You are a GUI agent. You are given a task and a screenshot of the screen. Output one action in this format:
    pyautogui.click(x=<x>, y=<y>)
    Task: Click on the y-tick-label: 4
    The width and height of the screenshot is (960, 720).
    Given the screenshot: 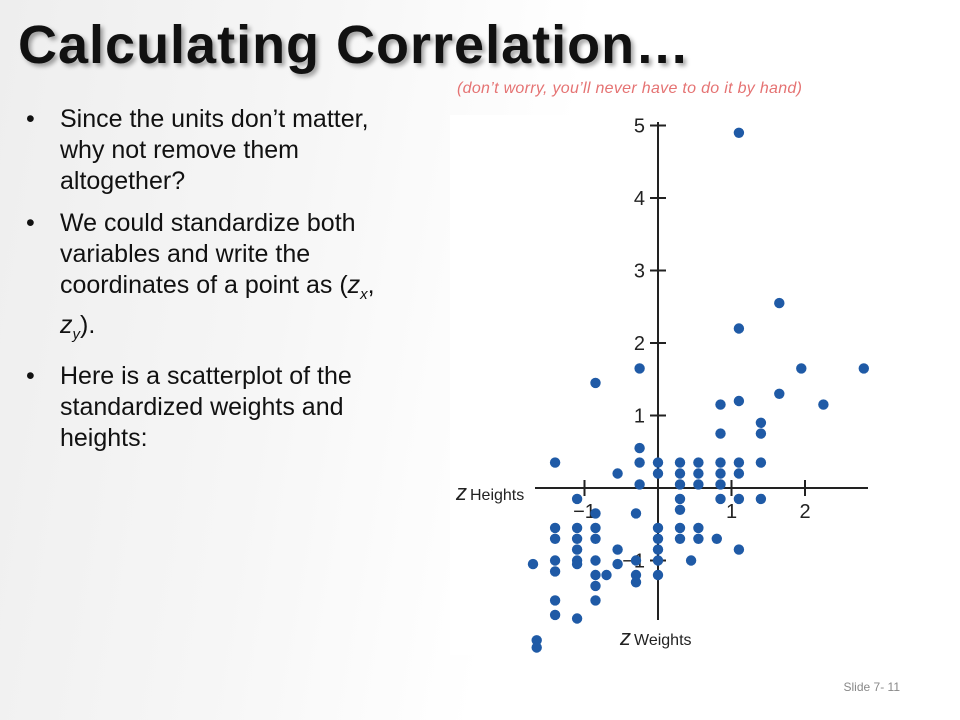 What is the action you would take?
    pyautogui.click(x=639, y=199)
    